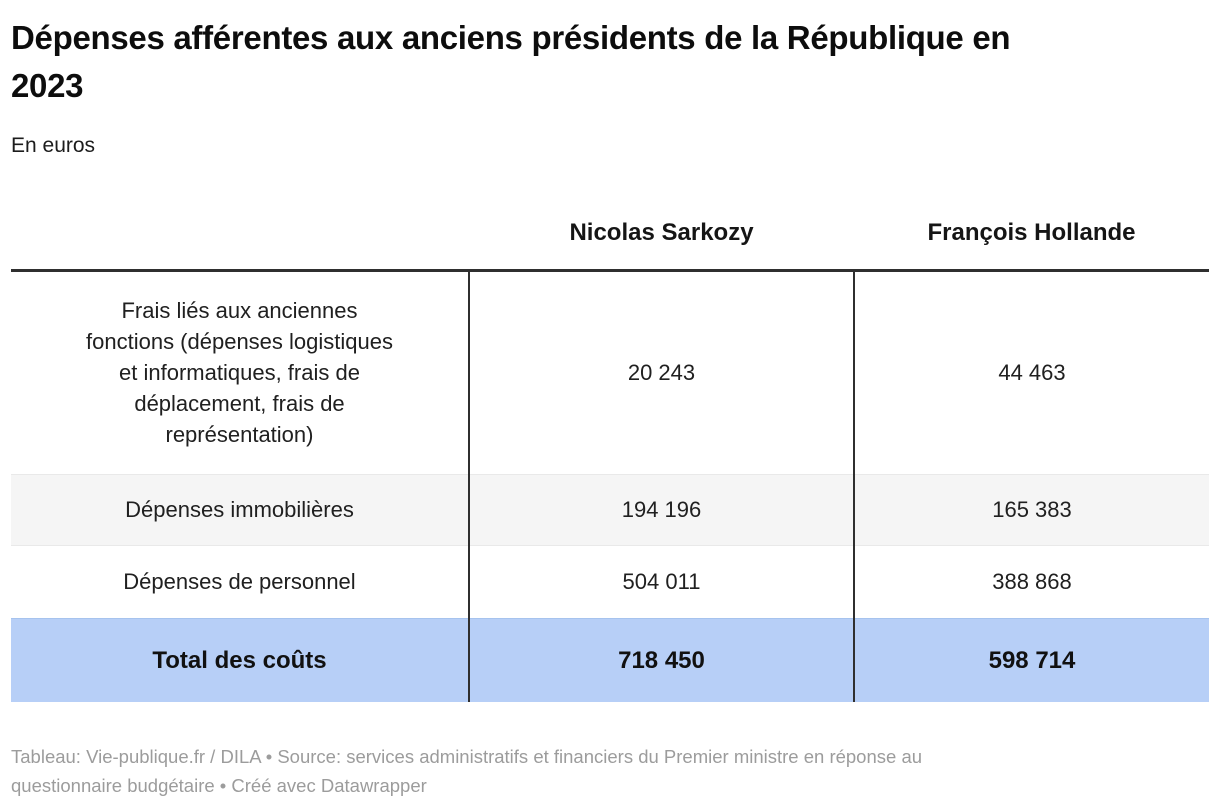 This screenshot has width=1220, height=808. What do you see at coordinates (661, 581) in the screenshot?
I see `cell-sarkozy: 504 011` at bounding box center [661, 581].